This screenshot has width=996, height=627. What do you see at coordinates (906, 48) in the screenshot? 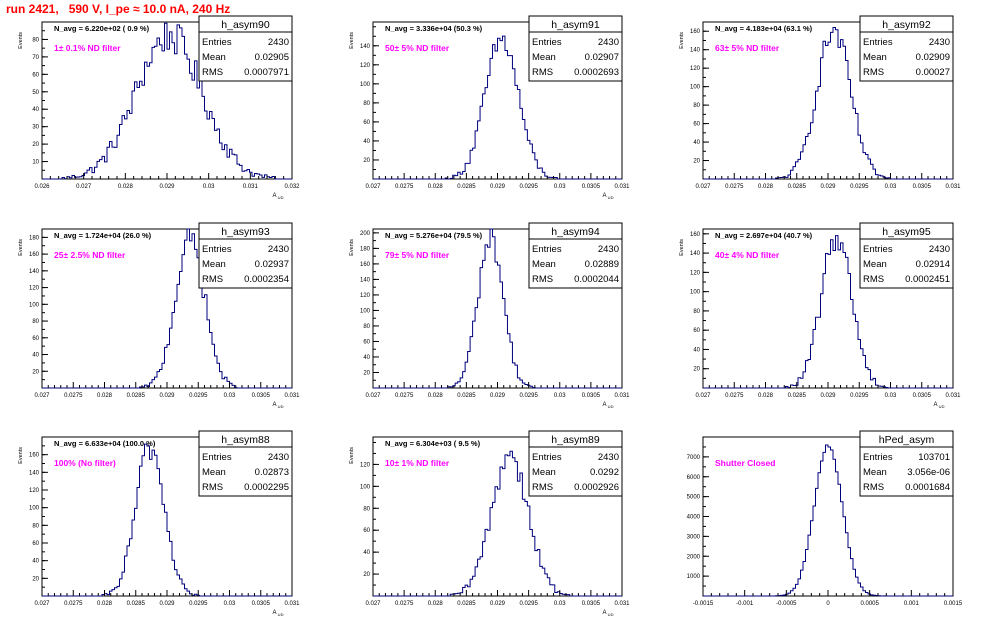
I see `stats-box: h_asym92 Entries 2430 Mean 0.02909 RMS 0.00027` at bounding box center [906, 48].